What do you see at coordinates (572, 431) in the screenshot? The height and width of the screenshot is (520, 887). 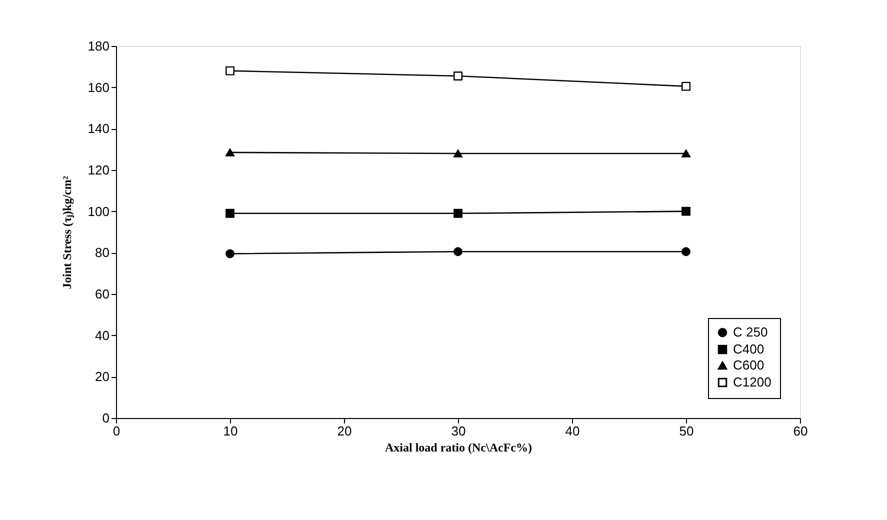 I see `x-tick-label: 40` at bounding box center [572, 431].